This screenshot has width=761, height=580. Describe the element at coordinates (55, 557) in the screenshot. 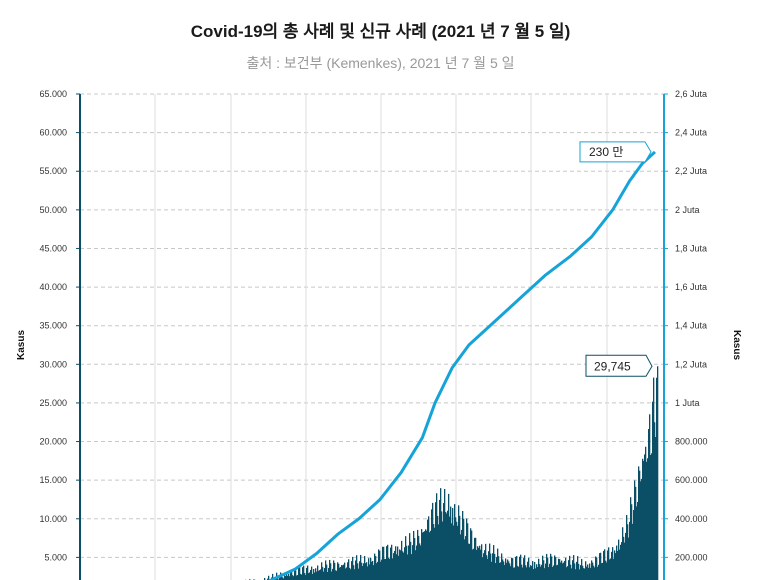

I see `left-tick-label: 5.000` at that location.